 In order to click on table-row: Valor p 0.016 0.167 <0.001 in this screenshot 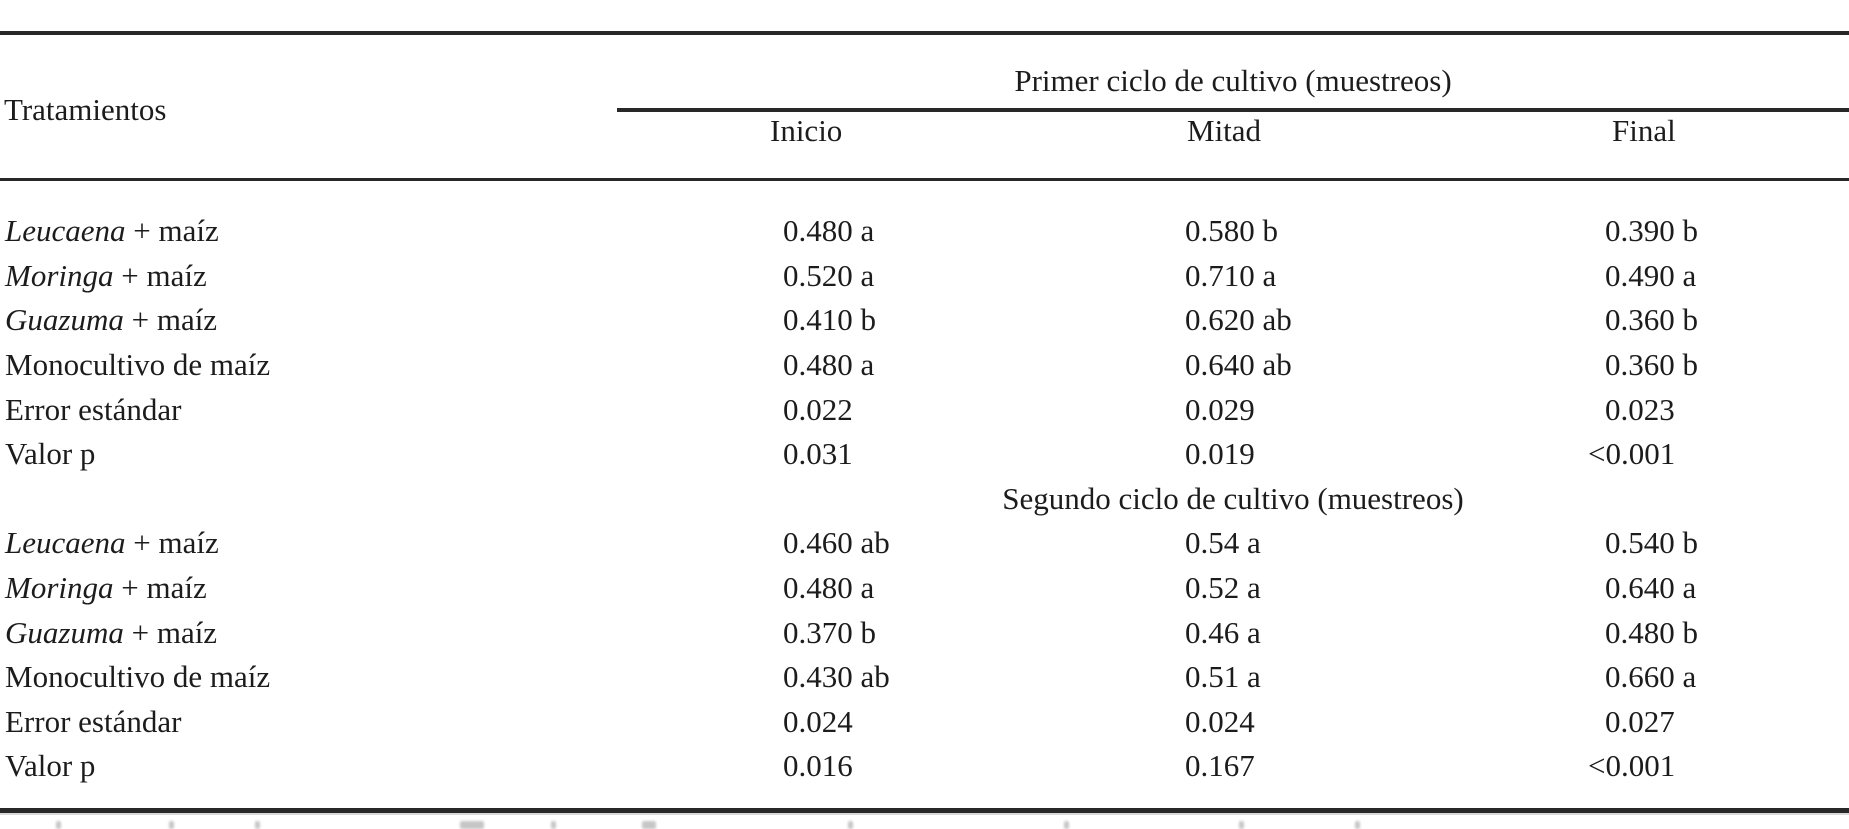, I will do `click(924, 766)`.